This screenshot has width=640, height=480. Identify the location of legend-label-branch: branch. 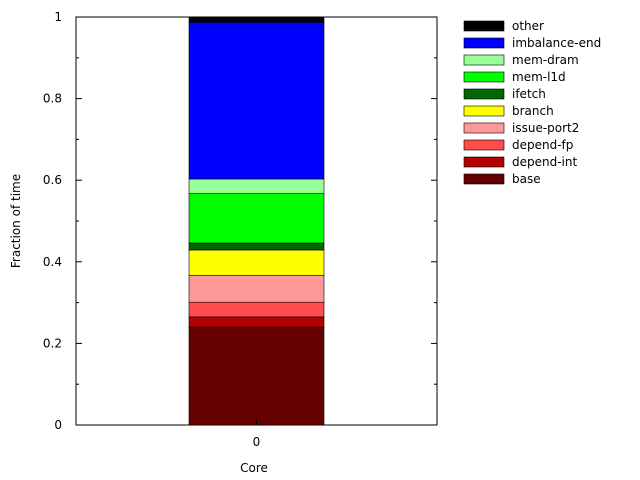
(533, 111).